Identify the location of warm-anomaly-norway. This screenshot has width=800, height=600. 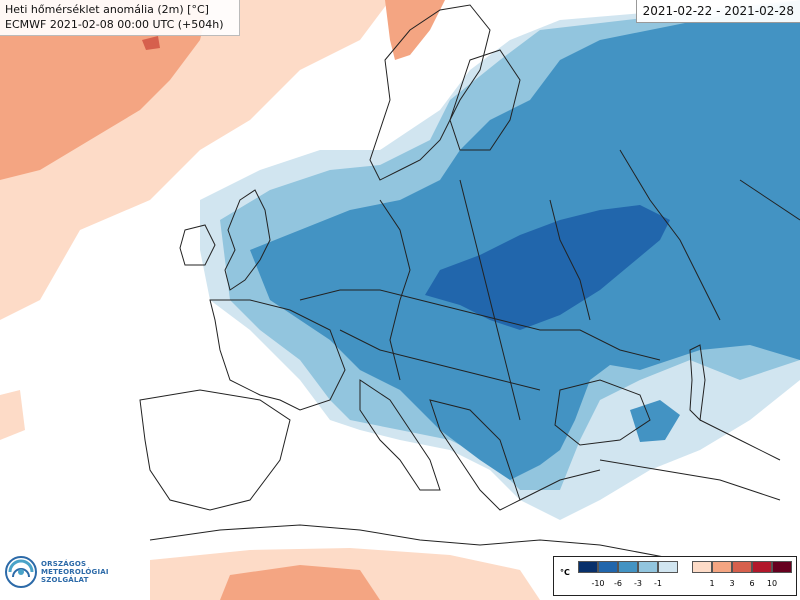
(415, 30).